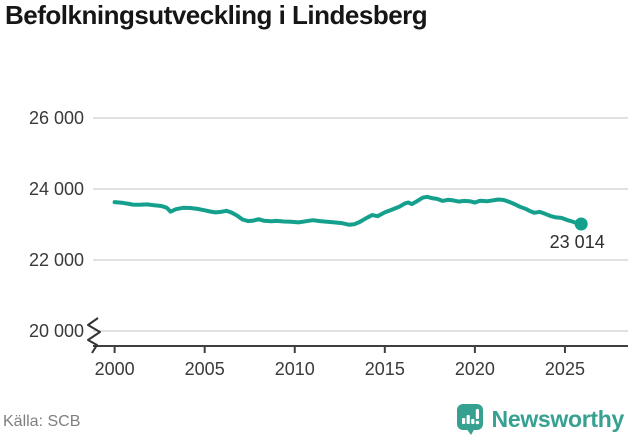 This screenshot has height=439, width=631. Describe the element at coordinates (565, 369) in the screenshot. I see `x-tick-label: 2025` at that location.